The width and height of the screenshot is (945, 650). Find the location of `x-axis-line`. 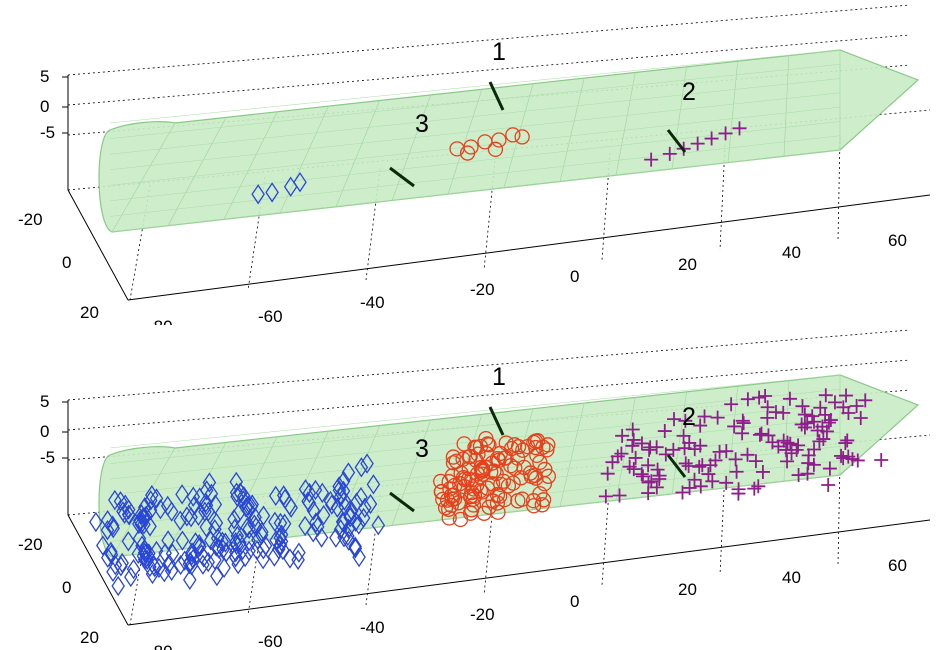

x-axis-line is located at coordinates (529, 572).